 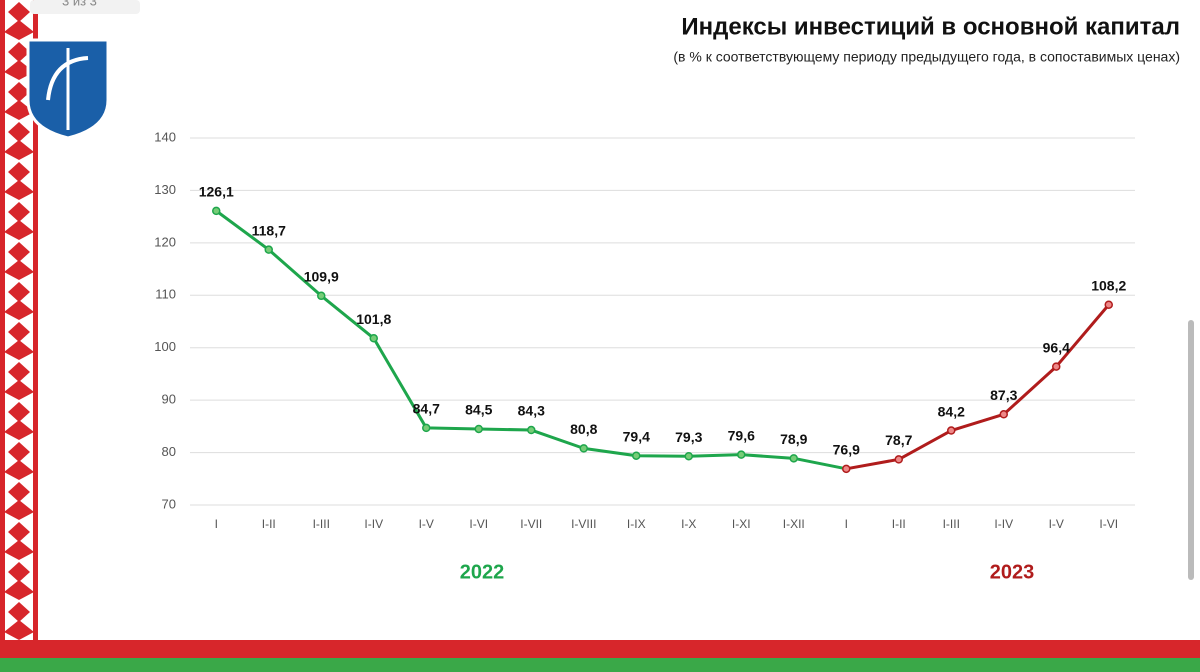 I want to click on x-tick-label: I-XI, so click(x=741, y=524).